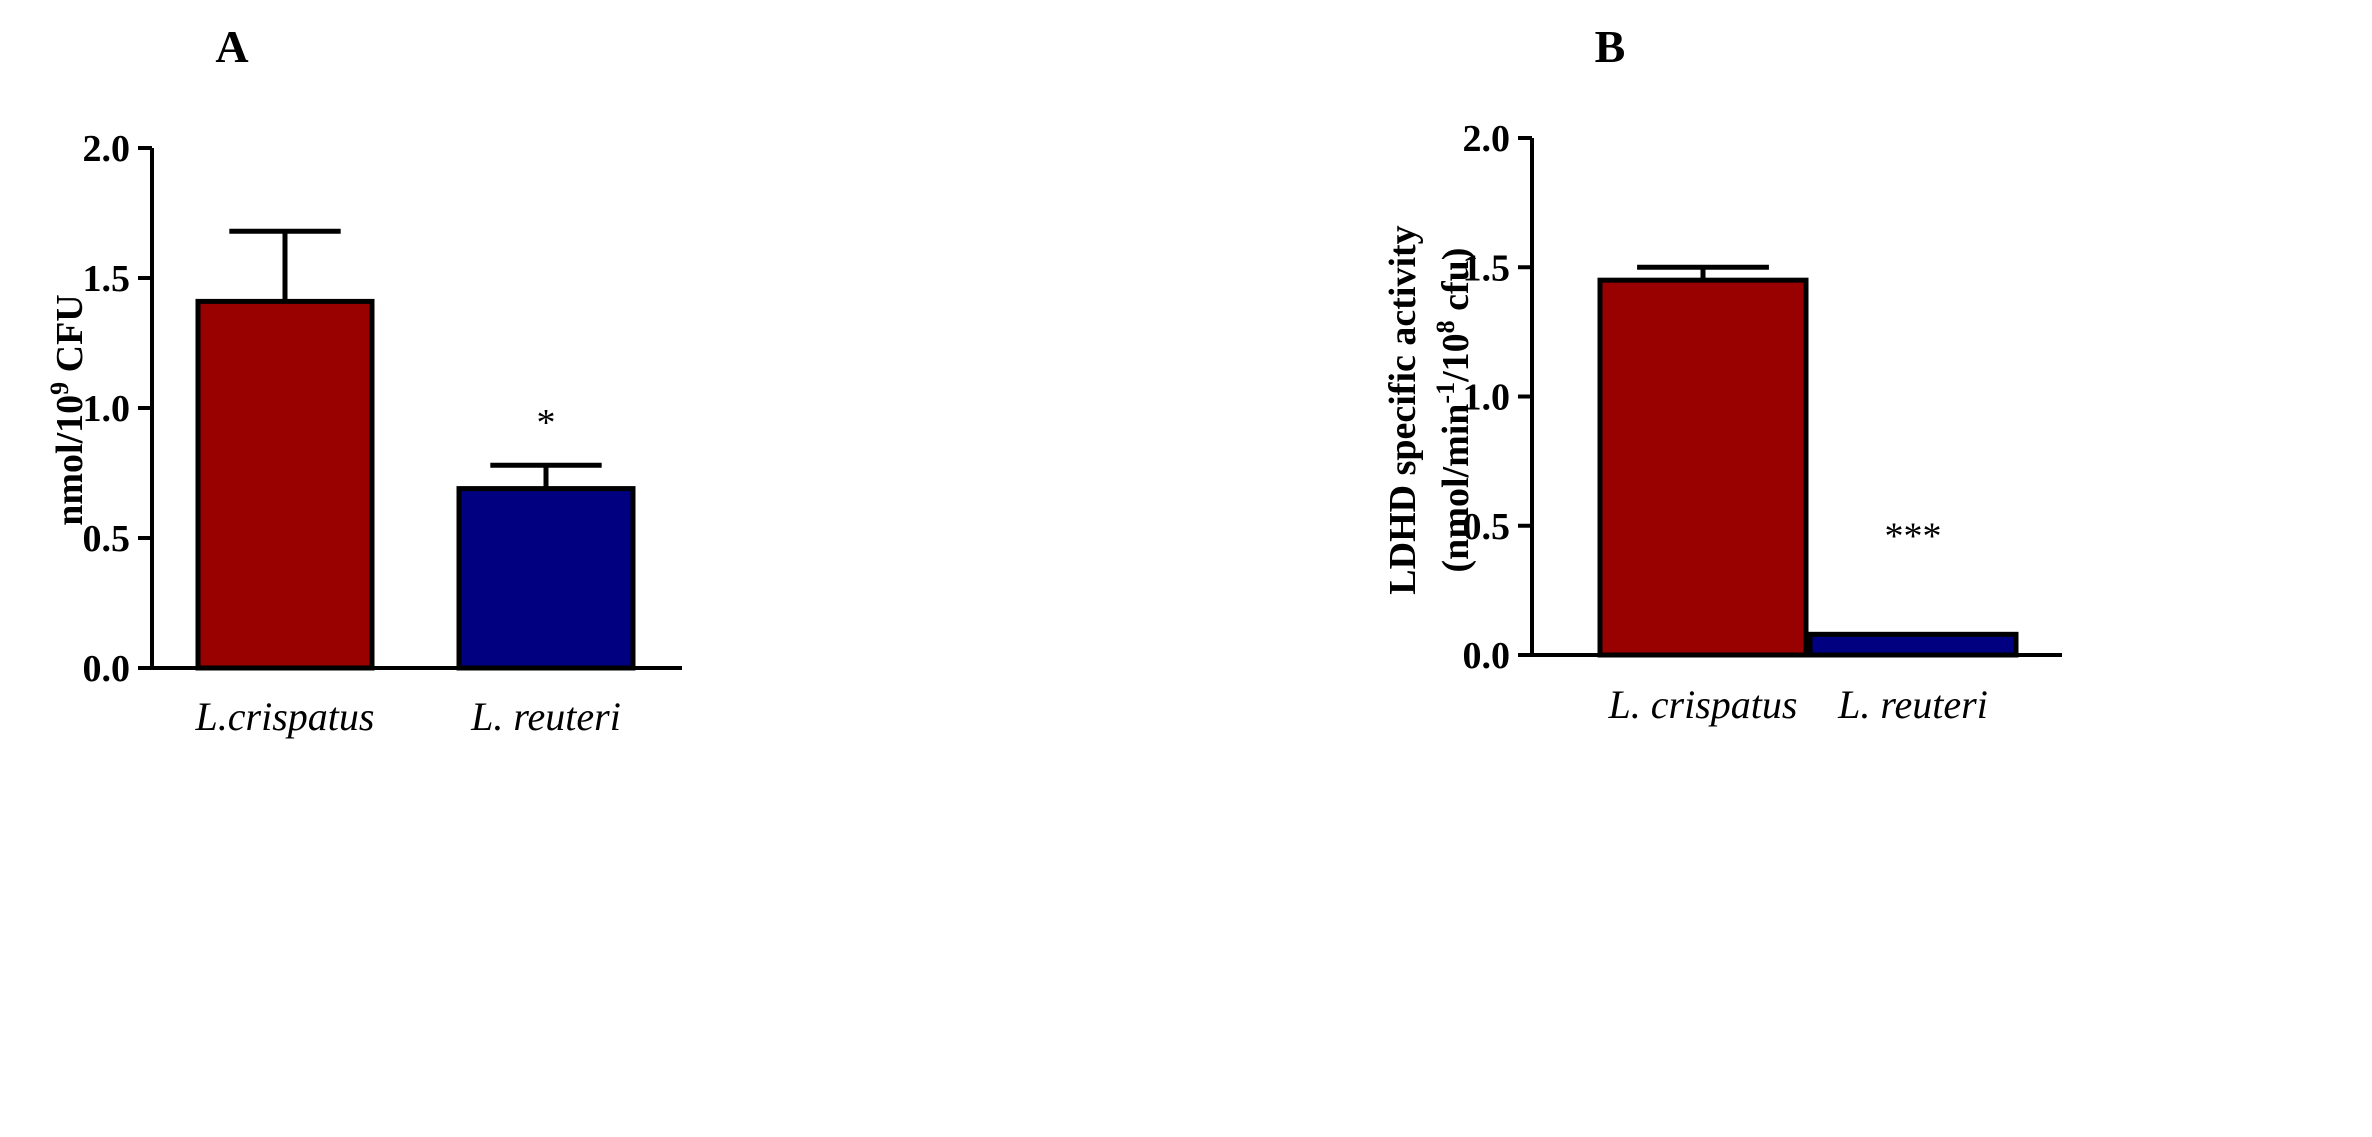 The height and width of the screenshot is (1137, 2372). I want to click on panel-b-ylabel-line1: LDHD specific activity, so click(1403, 409).